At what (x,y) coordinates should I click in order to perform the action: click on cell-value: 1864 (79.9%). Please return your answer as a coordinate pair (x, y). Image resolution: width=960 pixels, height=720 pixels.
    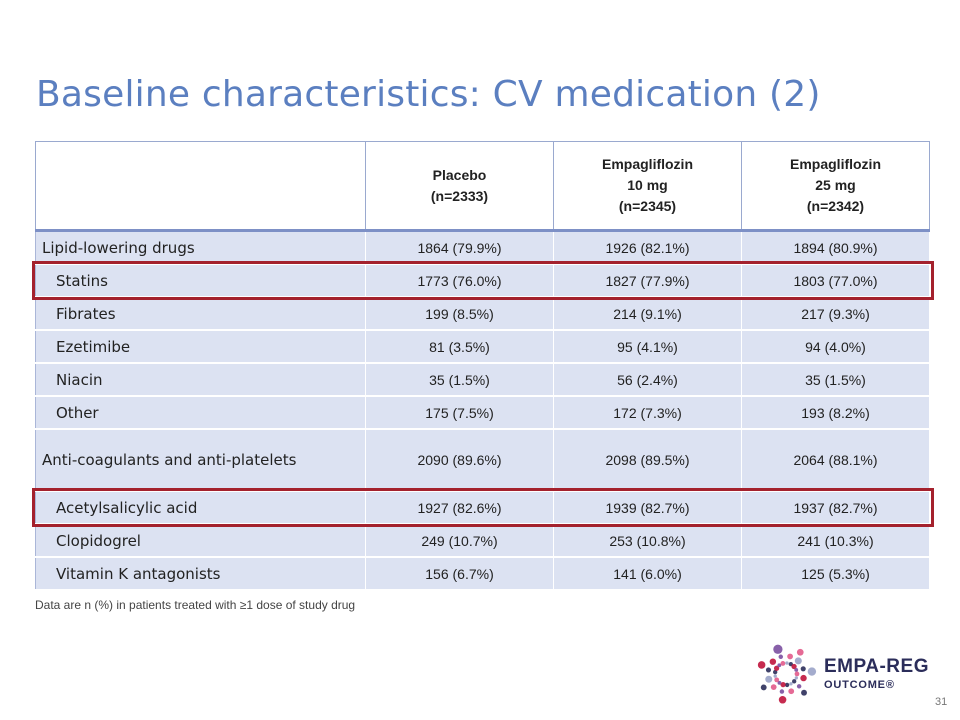
    Looking at the image, I should click on (459, 247).